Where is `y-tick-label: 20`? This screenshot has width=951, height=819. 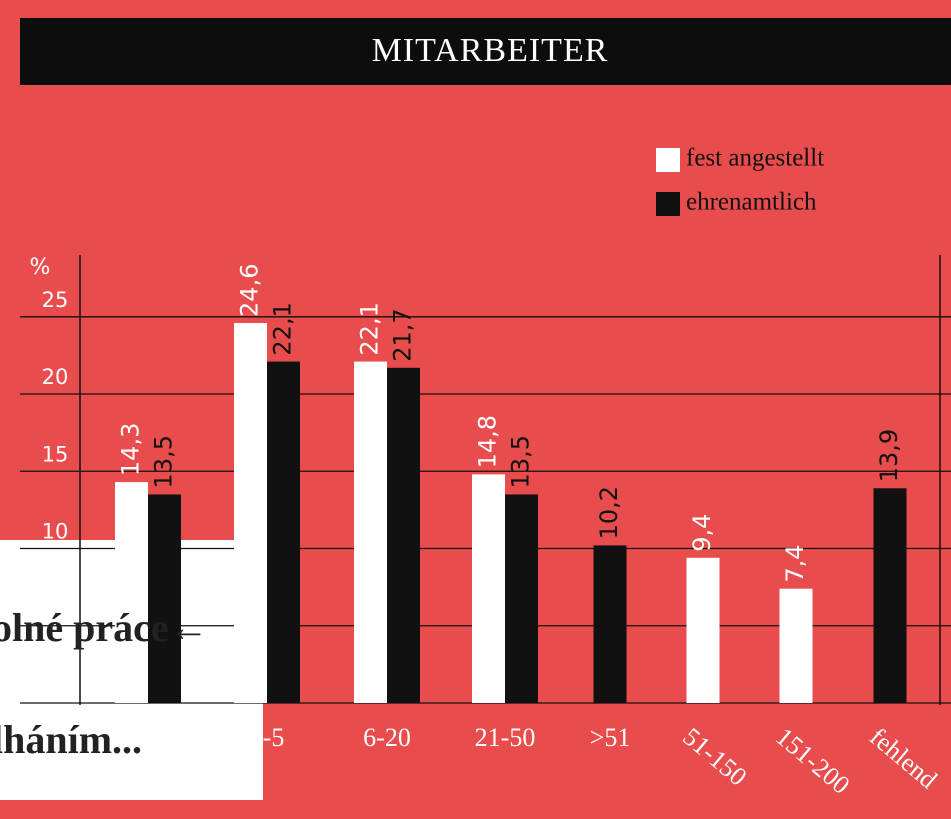
y-tick-label: 20 is located at coordinates (55, 377).